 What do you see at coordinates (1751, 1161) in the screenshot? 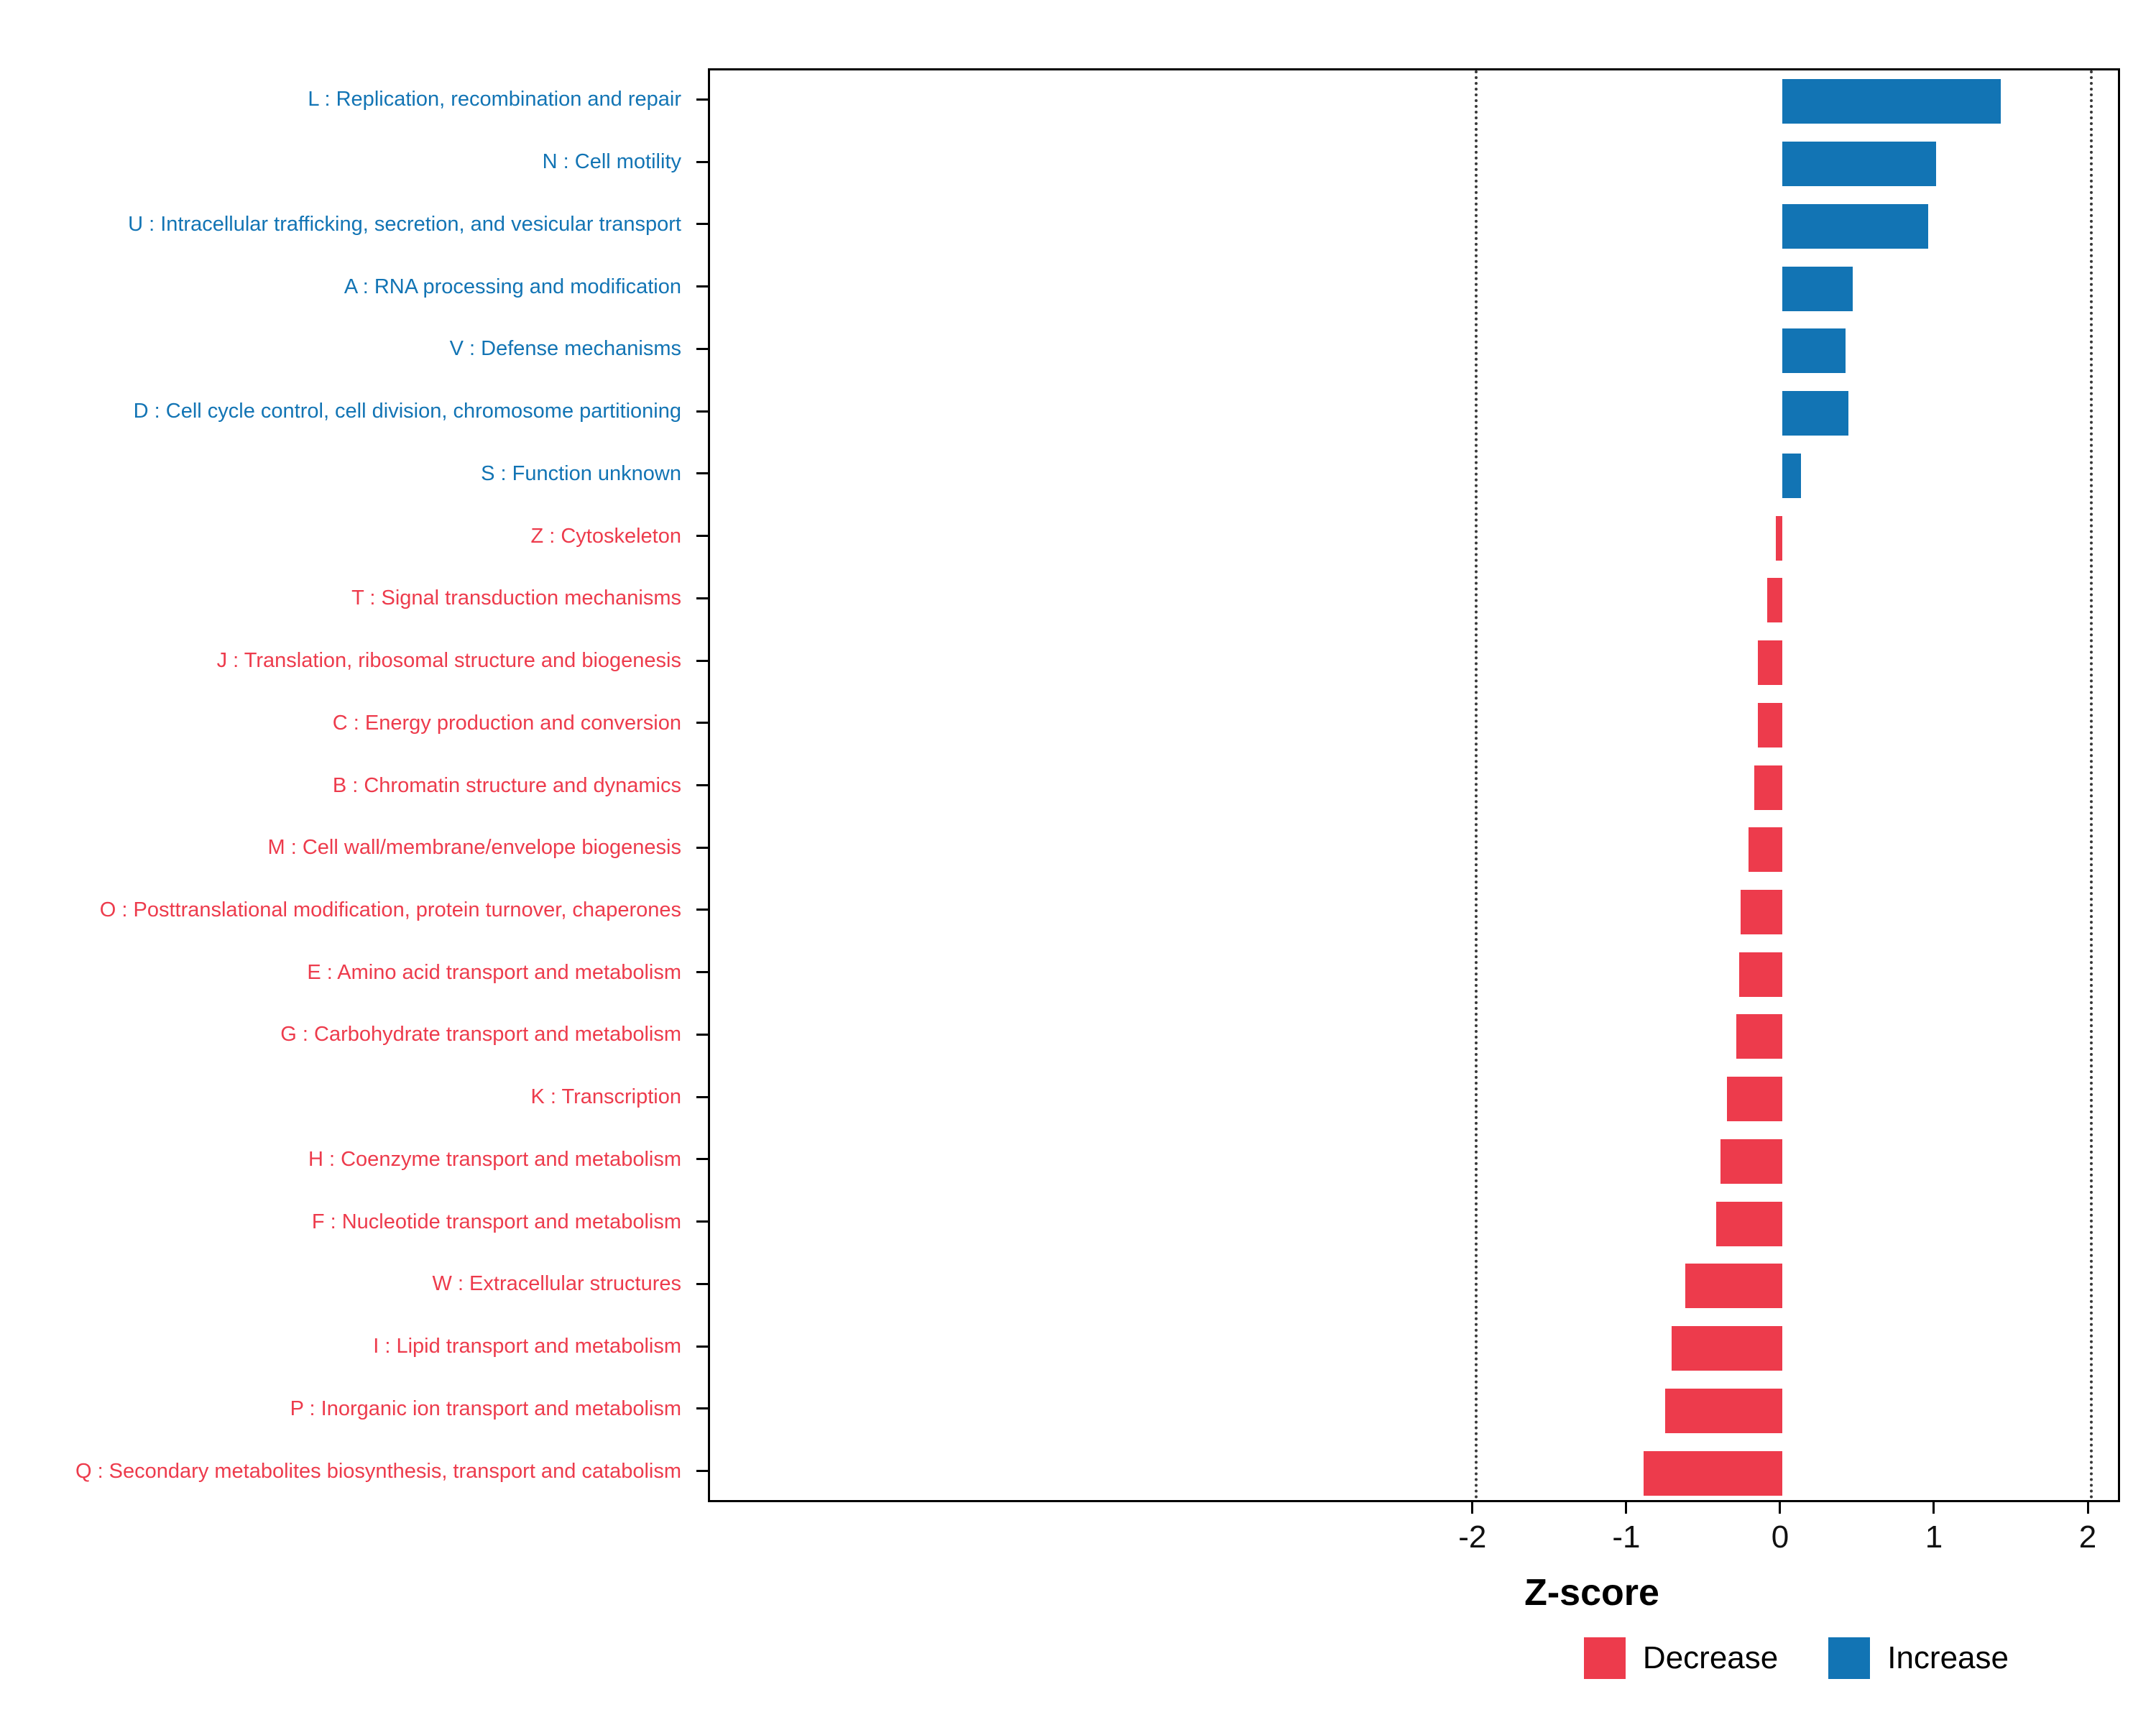
I see `bar-H` at bounding box center [1751, 1161].